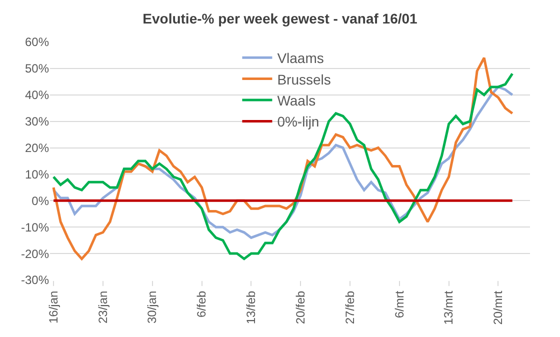  Describe the element at coordinates (498, 307) in the screenshot. I see `x-tick-label: 20/mrt` at that location.